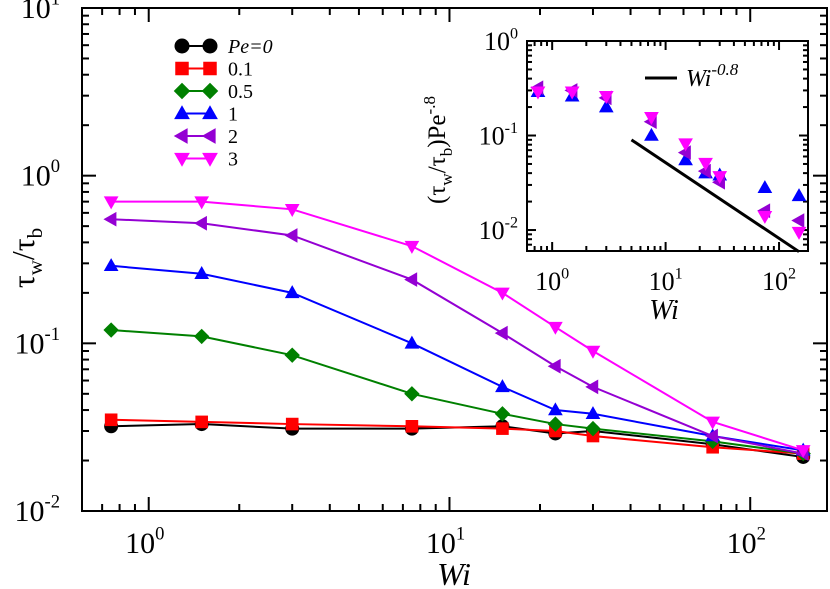 This screenshot has width=830, height=589. What do you see at coordinates (36, 176) in the screenshot?
I see `y-tick-label-2-base: 10` at bounding box center [36, 176].